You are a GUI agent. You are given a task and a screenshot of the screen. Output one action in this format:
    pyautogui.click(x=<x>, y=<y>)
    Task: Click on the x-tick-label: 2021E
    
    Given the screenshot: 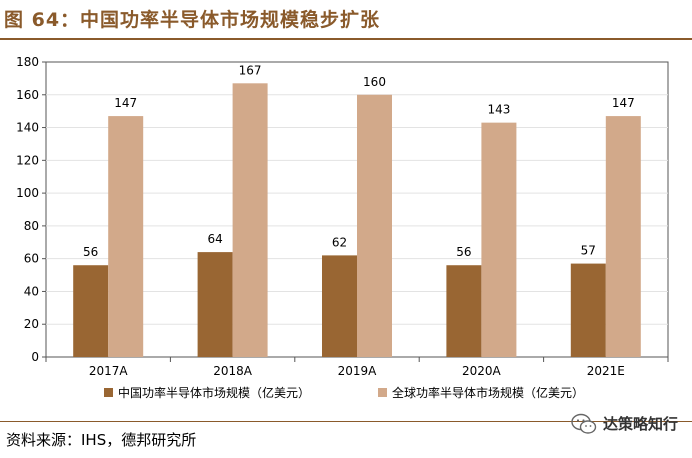 What is the action you would take?
    pyautogui.click(x=606, y=371)
    